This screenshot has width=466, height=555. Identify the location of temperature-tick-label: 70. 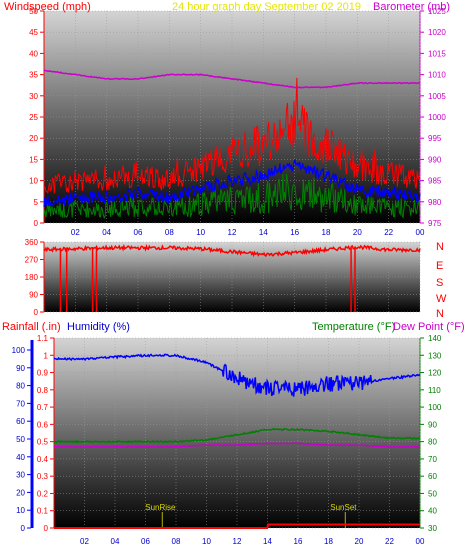
(432, 459).